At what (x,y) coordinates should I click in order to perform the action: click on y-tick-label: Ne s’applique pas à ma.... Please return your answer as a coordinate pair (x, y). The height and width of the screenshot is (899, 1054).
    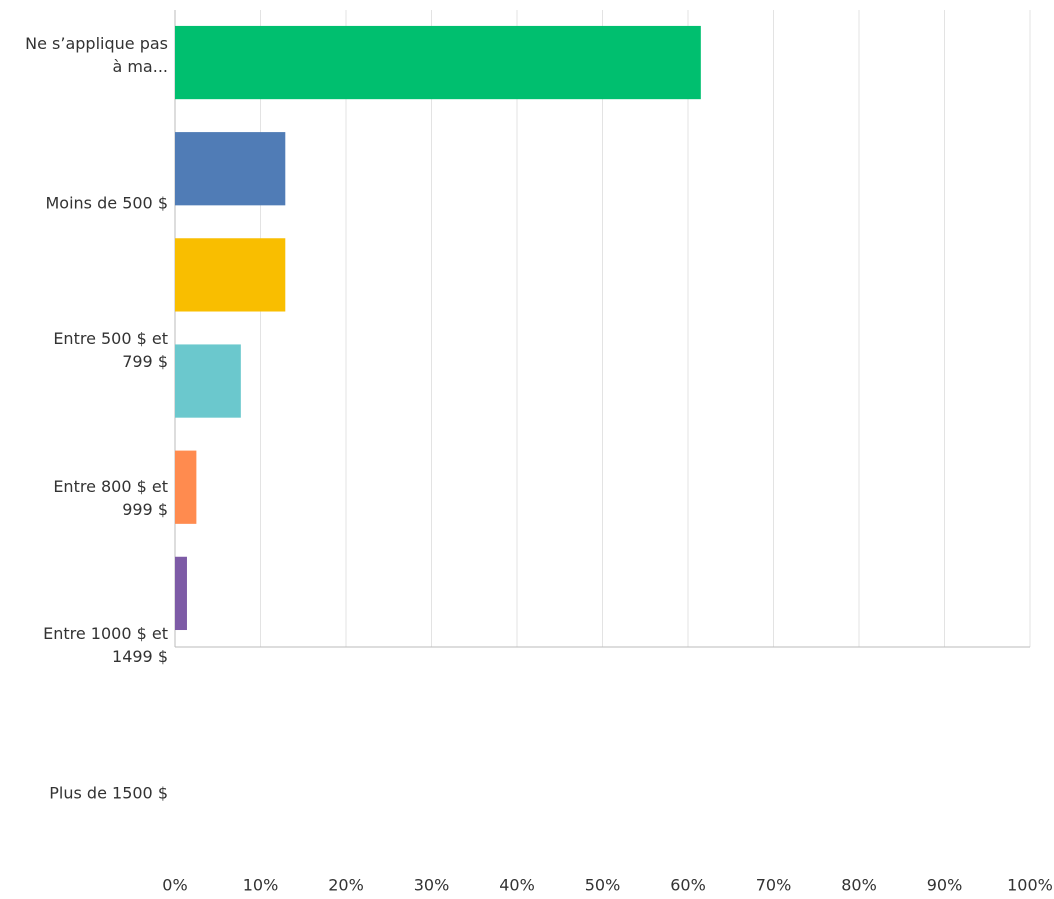
    Looking at the image, I should click on (96, 55).